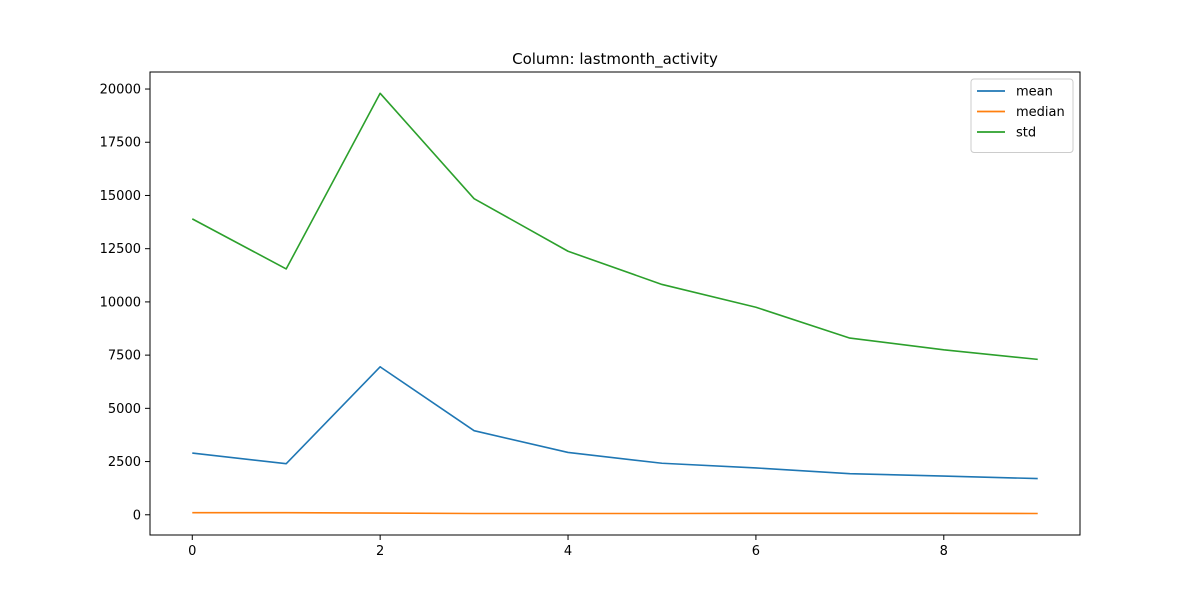 The height and width of the screenshot is (600, 1200). Describe the element at coordinates (756, 551) in the screenshot. I see `x-tick-label: 6` at that location.